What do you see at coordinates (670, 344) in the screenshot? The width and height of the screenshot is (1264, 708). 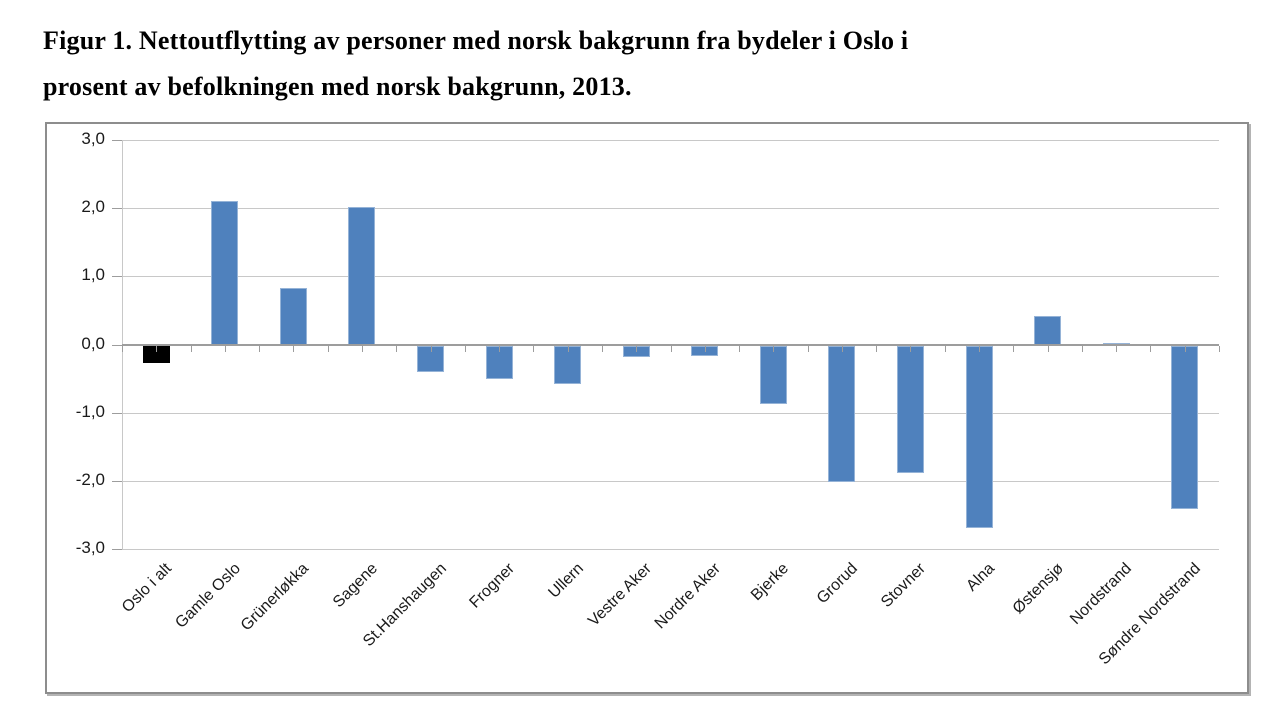 I see `x-axis-line` at bounding box center [670, 344].